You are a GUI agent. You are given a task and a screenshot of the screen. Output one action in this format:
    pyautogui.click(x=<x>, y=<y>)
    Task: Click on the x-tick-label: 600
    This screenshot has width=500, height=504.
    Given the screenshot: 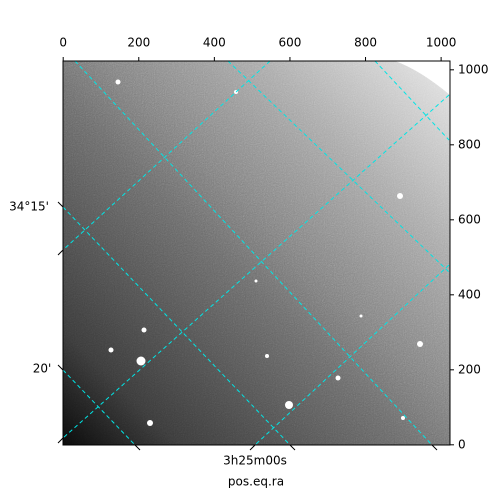 What is the action you would take?
    pyautogui.click(x=289, y=43)
    